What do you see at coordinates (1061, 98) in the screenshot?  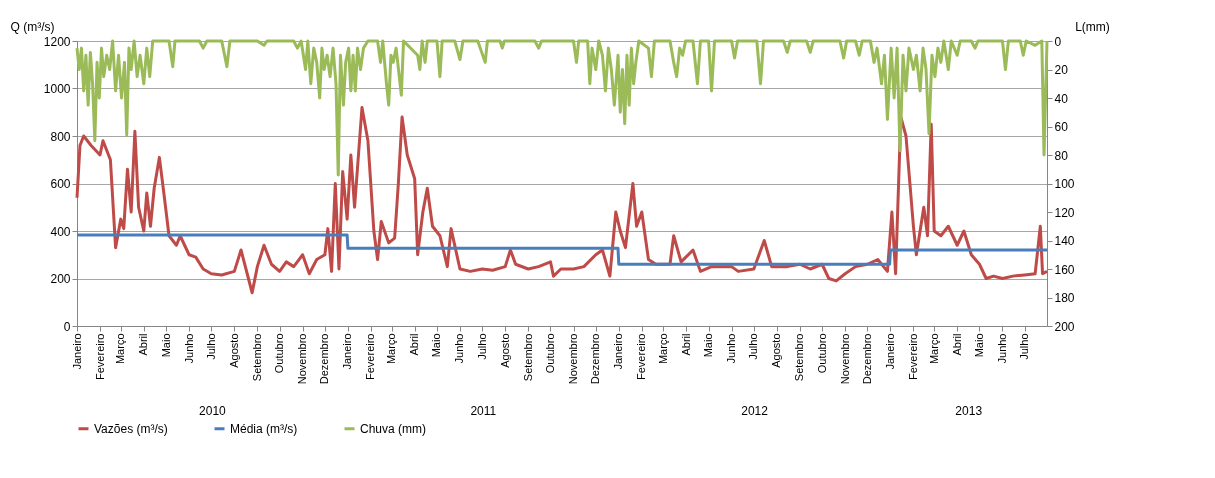 I see `y2-tick-label: 40` at bounding box center [1061, 98].